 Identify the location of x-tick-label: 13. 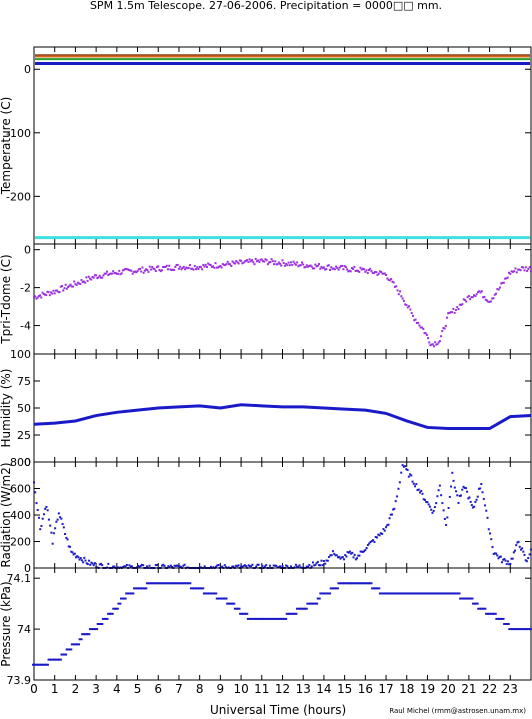
(303, 689).